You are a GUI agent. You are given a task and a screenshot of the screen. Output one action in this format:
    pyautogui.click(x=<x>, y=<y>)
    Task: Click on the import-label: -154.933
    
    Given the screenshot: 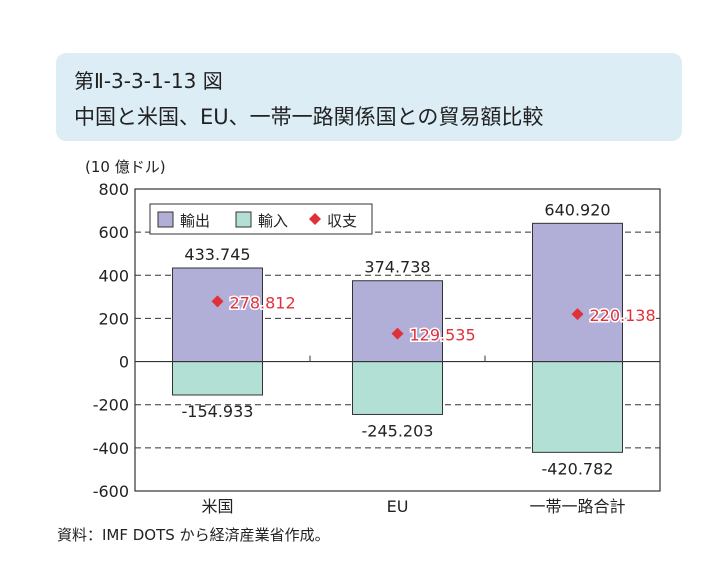 What is the action you would take?
    pyautogui.click(x=218, y=411)
    